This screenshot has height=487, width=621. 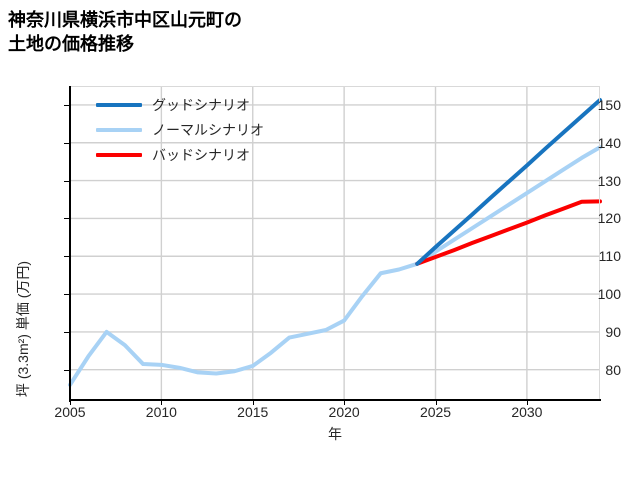 What do you see at coordinates (609, 218) in the screenshot?
I see `y-tick-label: 120` at bounding box center [609, 218].